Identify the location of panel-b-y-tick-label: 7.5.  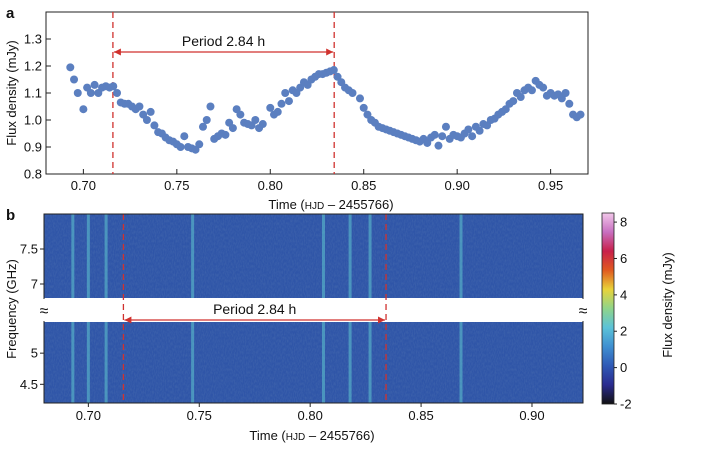
(29, 249).